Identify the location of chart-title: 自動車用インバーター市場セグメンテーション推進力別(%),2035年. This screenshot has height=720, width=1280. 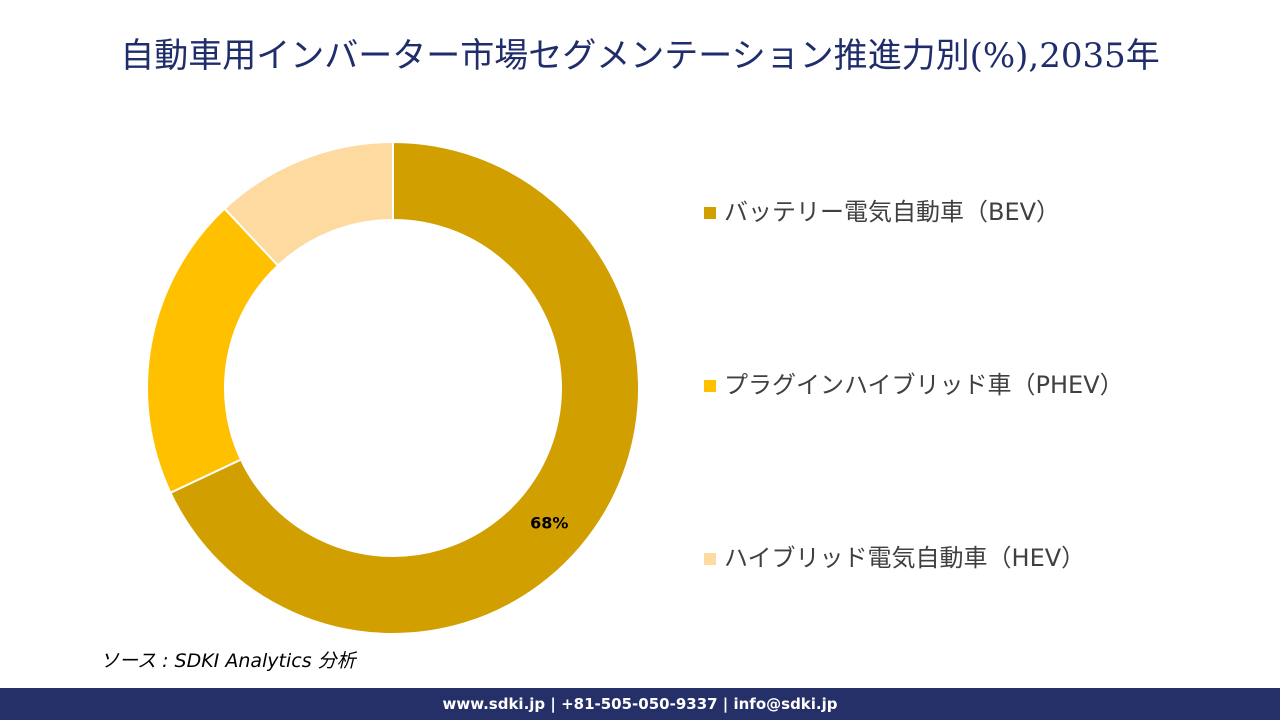
(640, 56).